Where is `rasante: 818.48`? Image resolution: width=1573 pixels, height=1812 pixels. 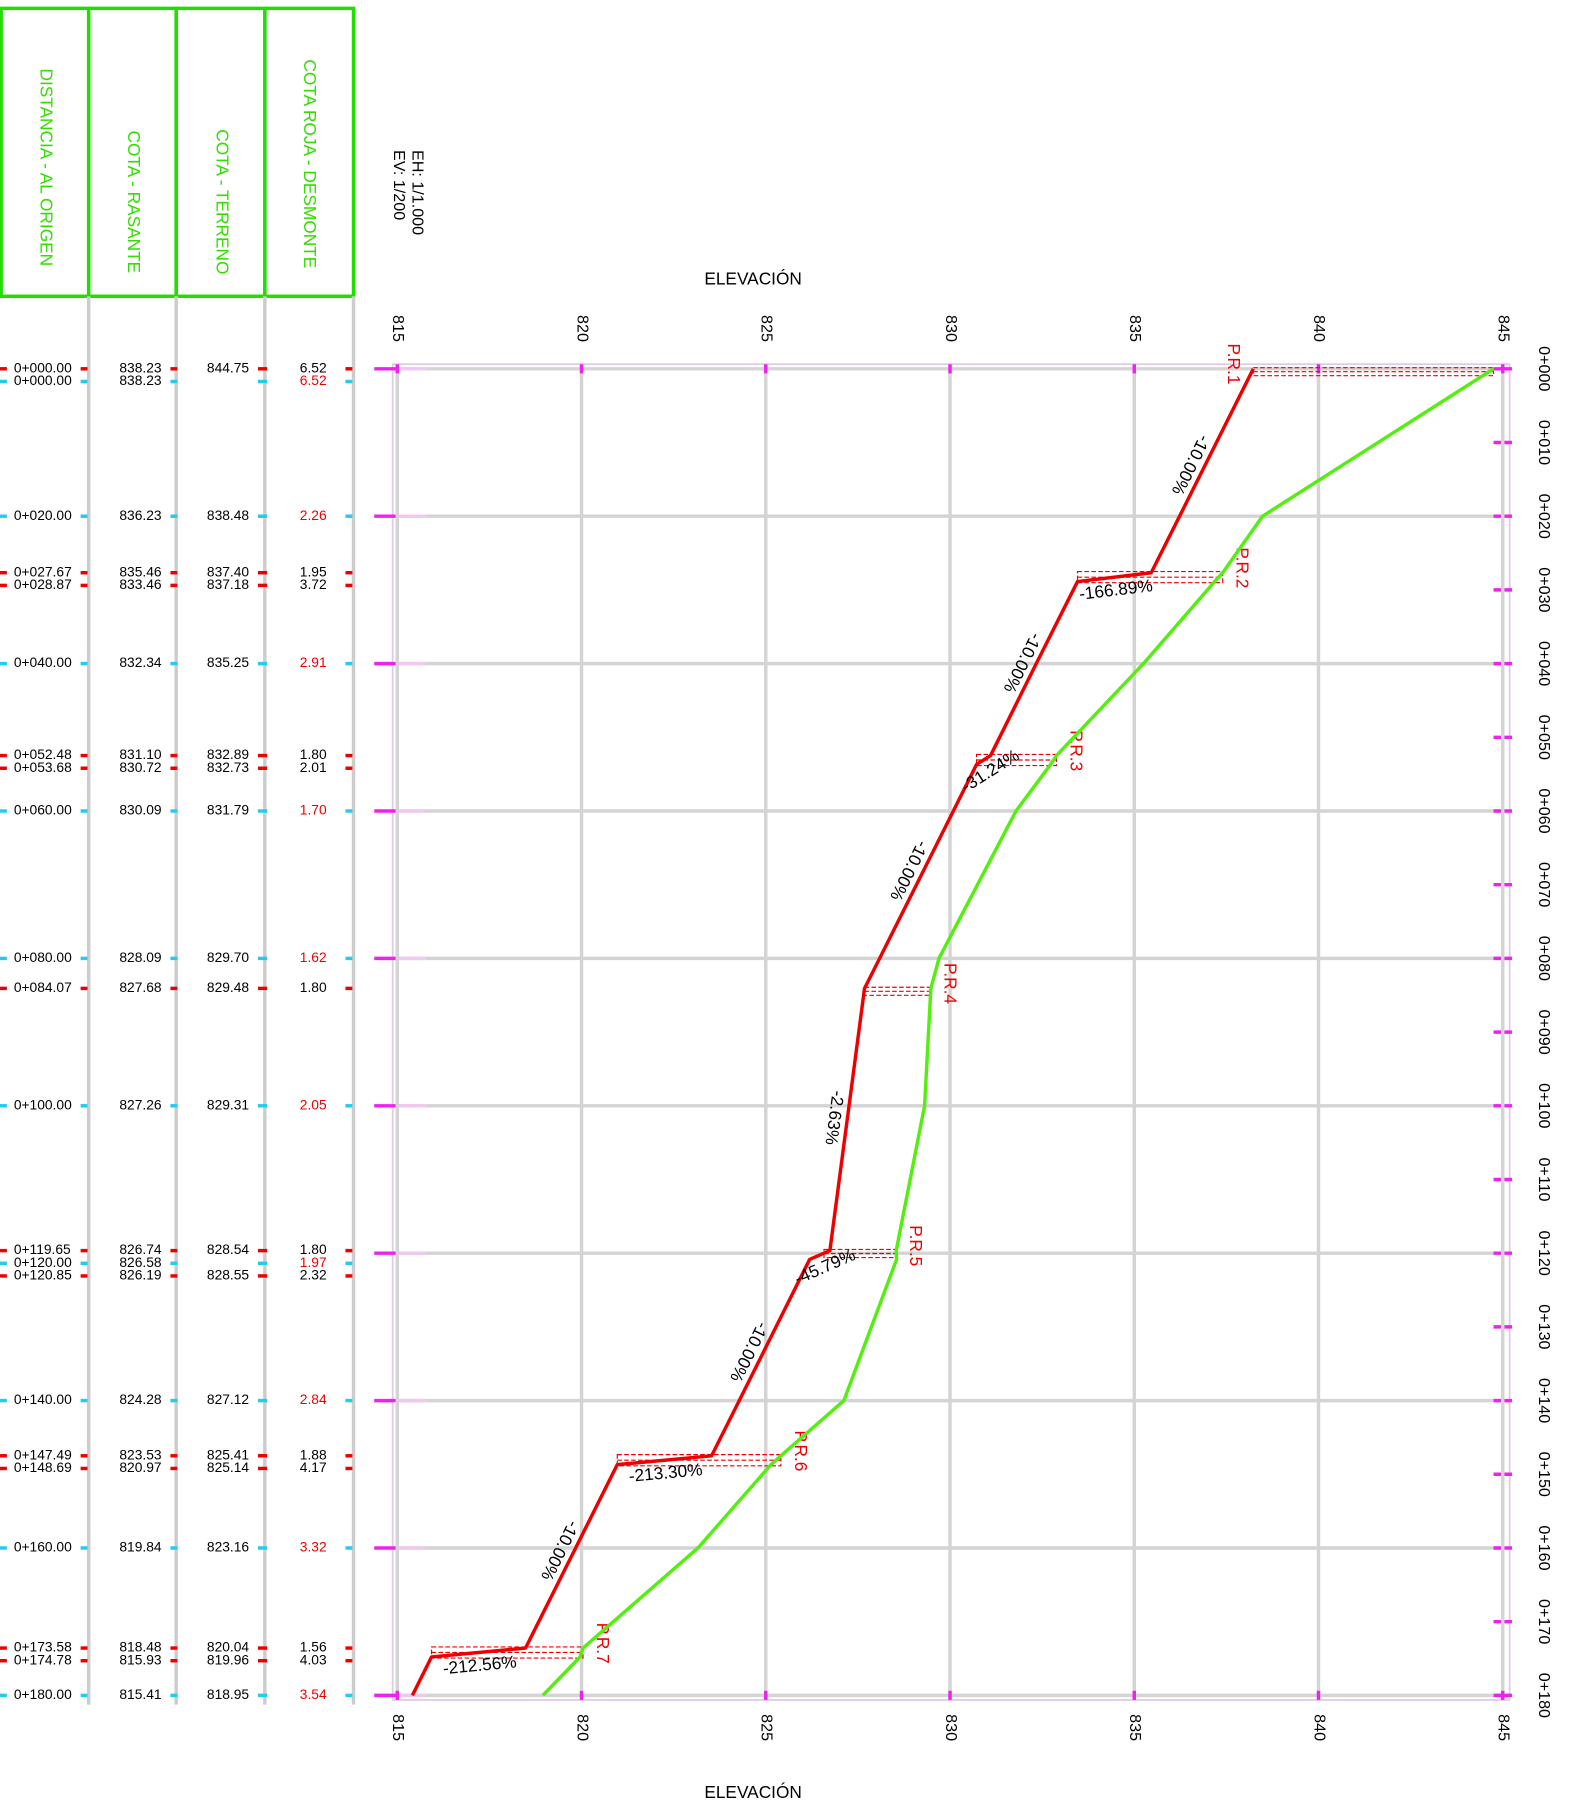 rasante: 818.48 is located at coordinates (140, 1647).